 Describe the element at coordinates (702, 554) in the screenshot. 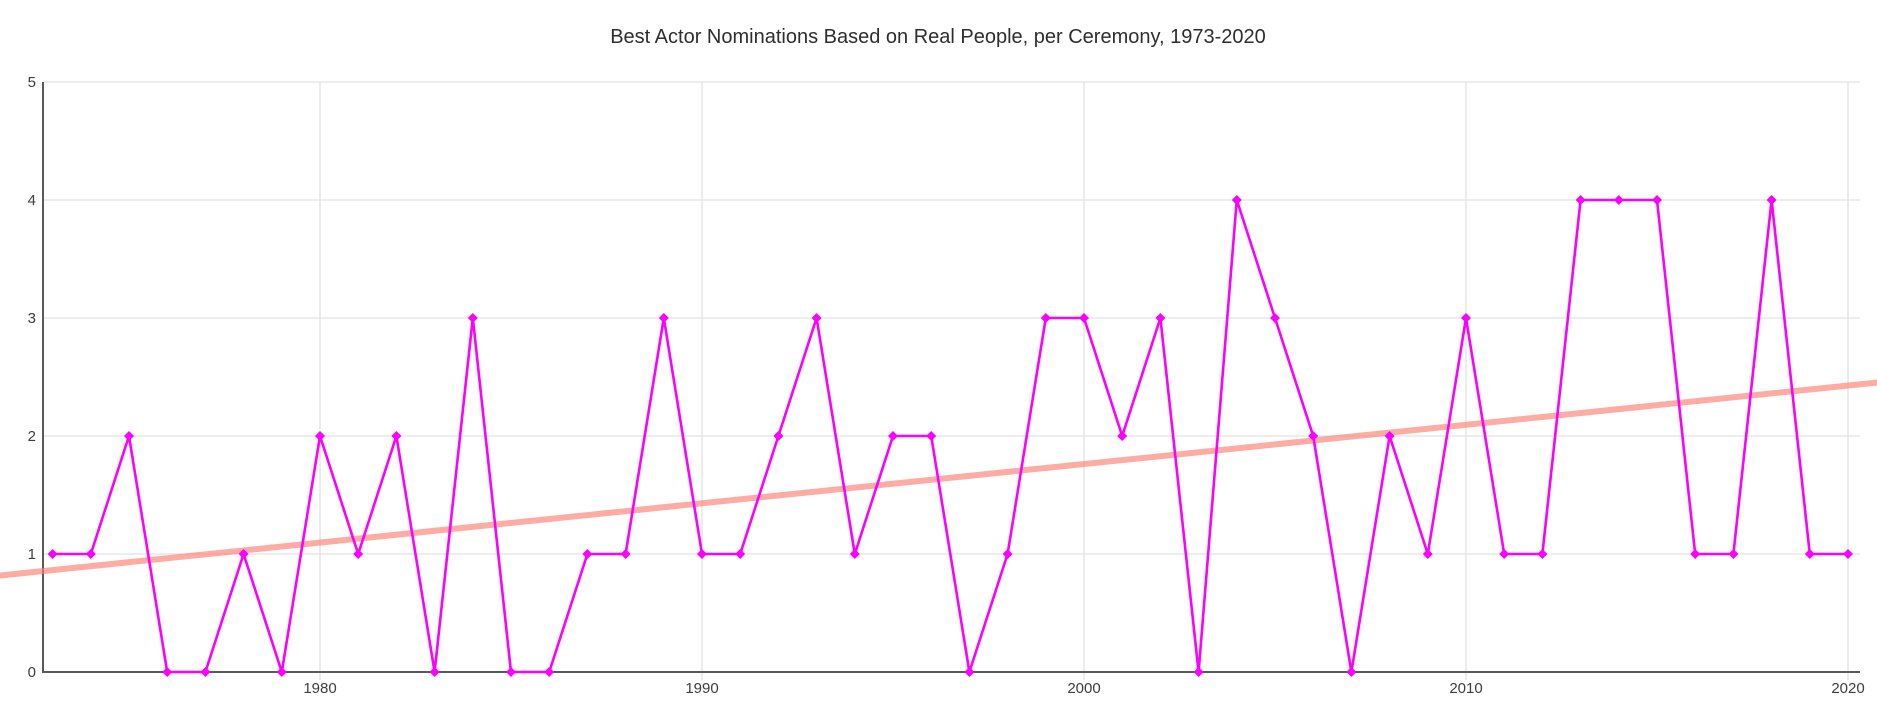

I see `data-point-1990` at that location.